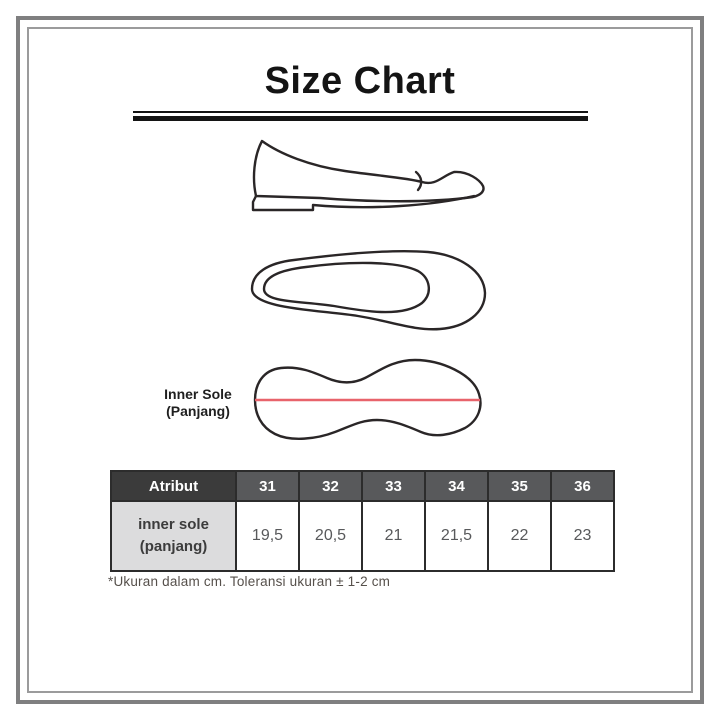  Describe the element at coordinates (173, 486) in the screenshot. I see `header-cell-attribute: Atribut` at that location.